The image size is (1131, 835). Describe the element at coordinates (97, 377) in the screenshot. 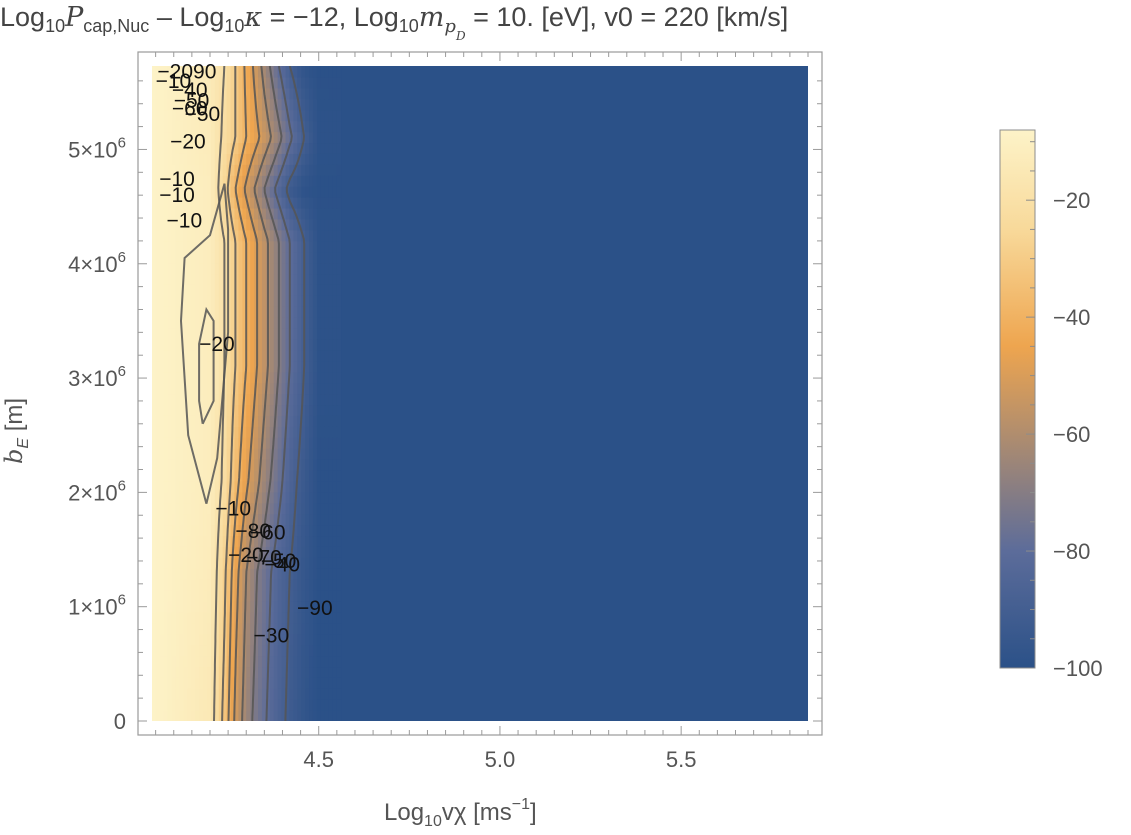

I see `y-tick-label: 3×10⁶` at that location.